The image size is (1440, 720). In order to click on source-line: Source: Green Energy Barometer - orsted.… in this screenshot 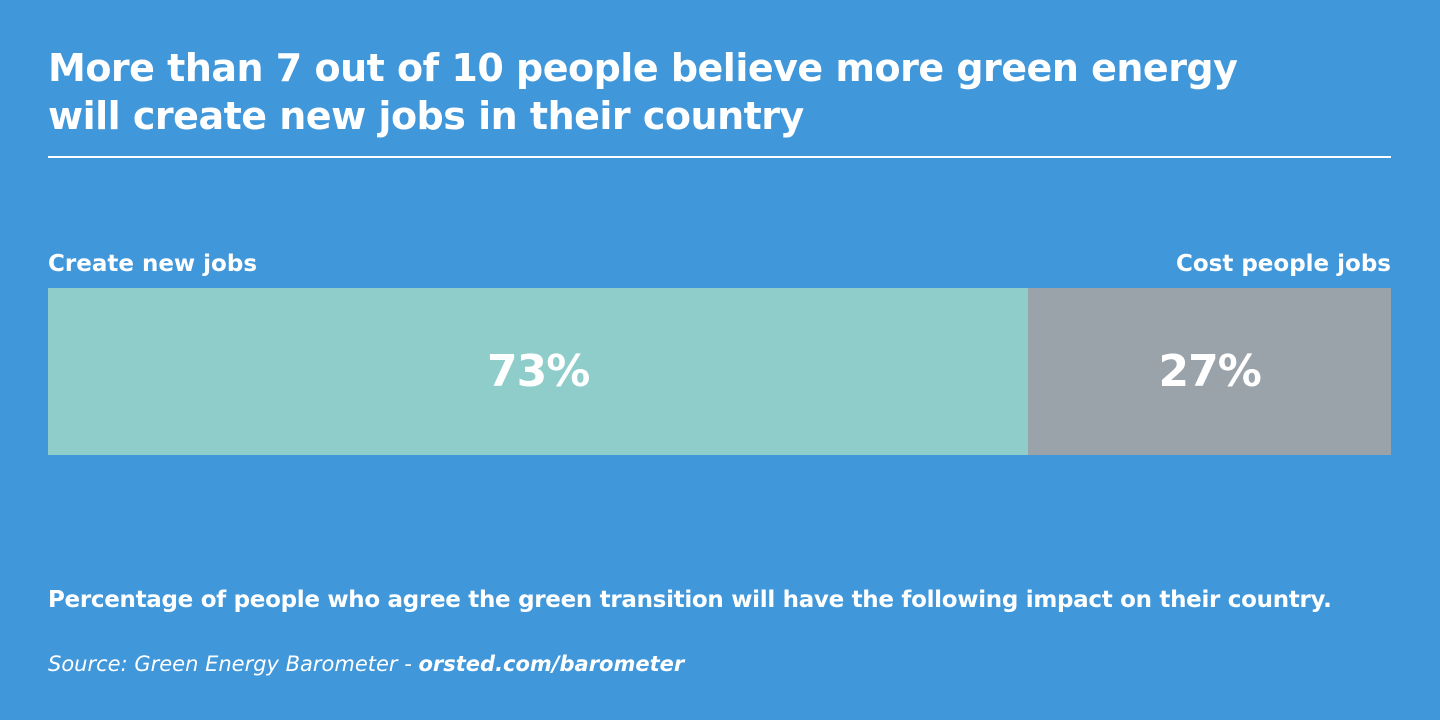, I will do `click(366, 664)`.